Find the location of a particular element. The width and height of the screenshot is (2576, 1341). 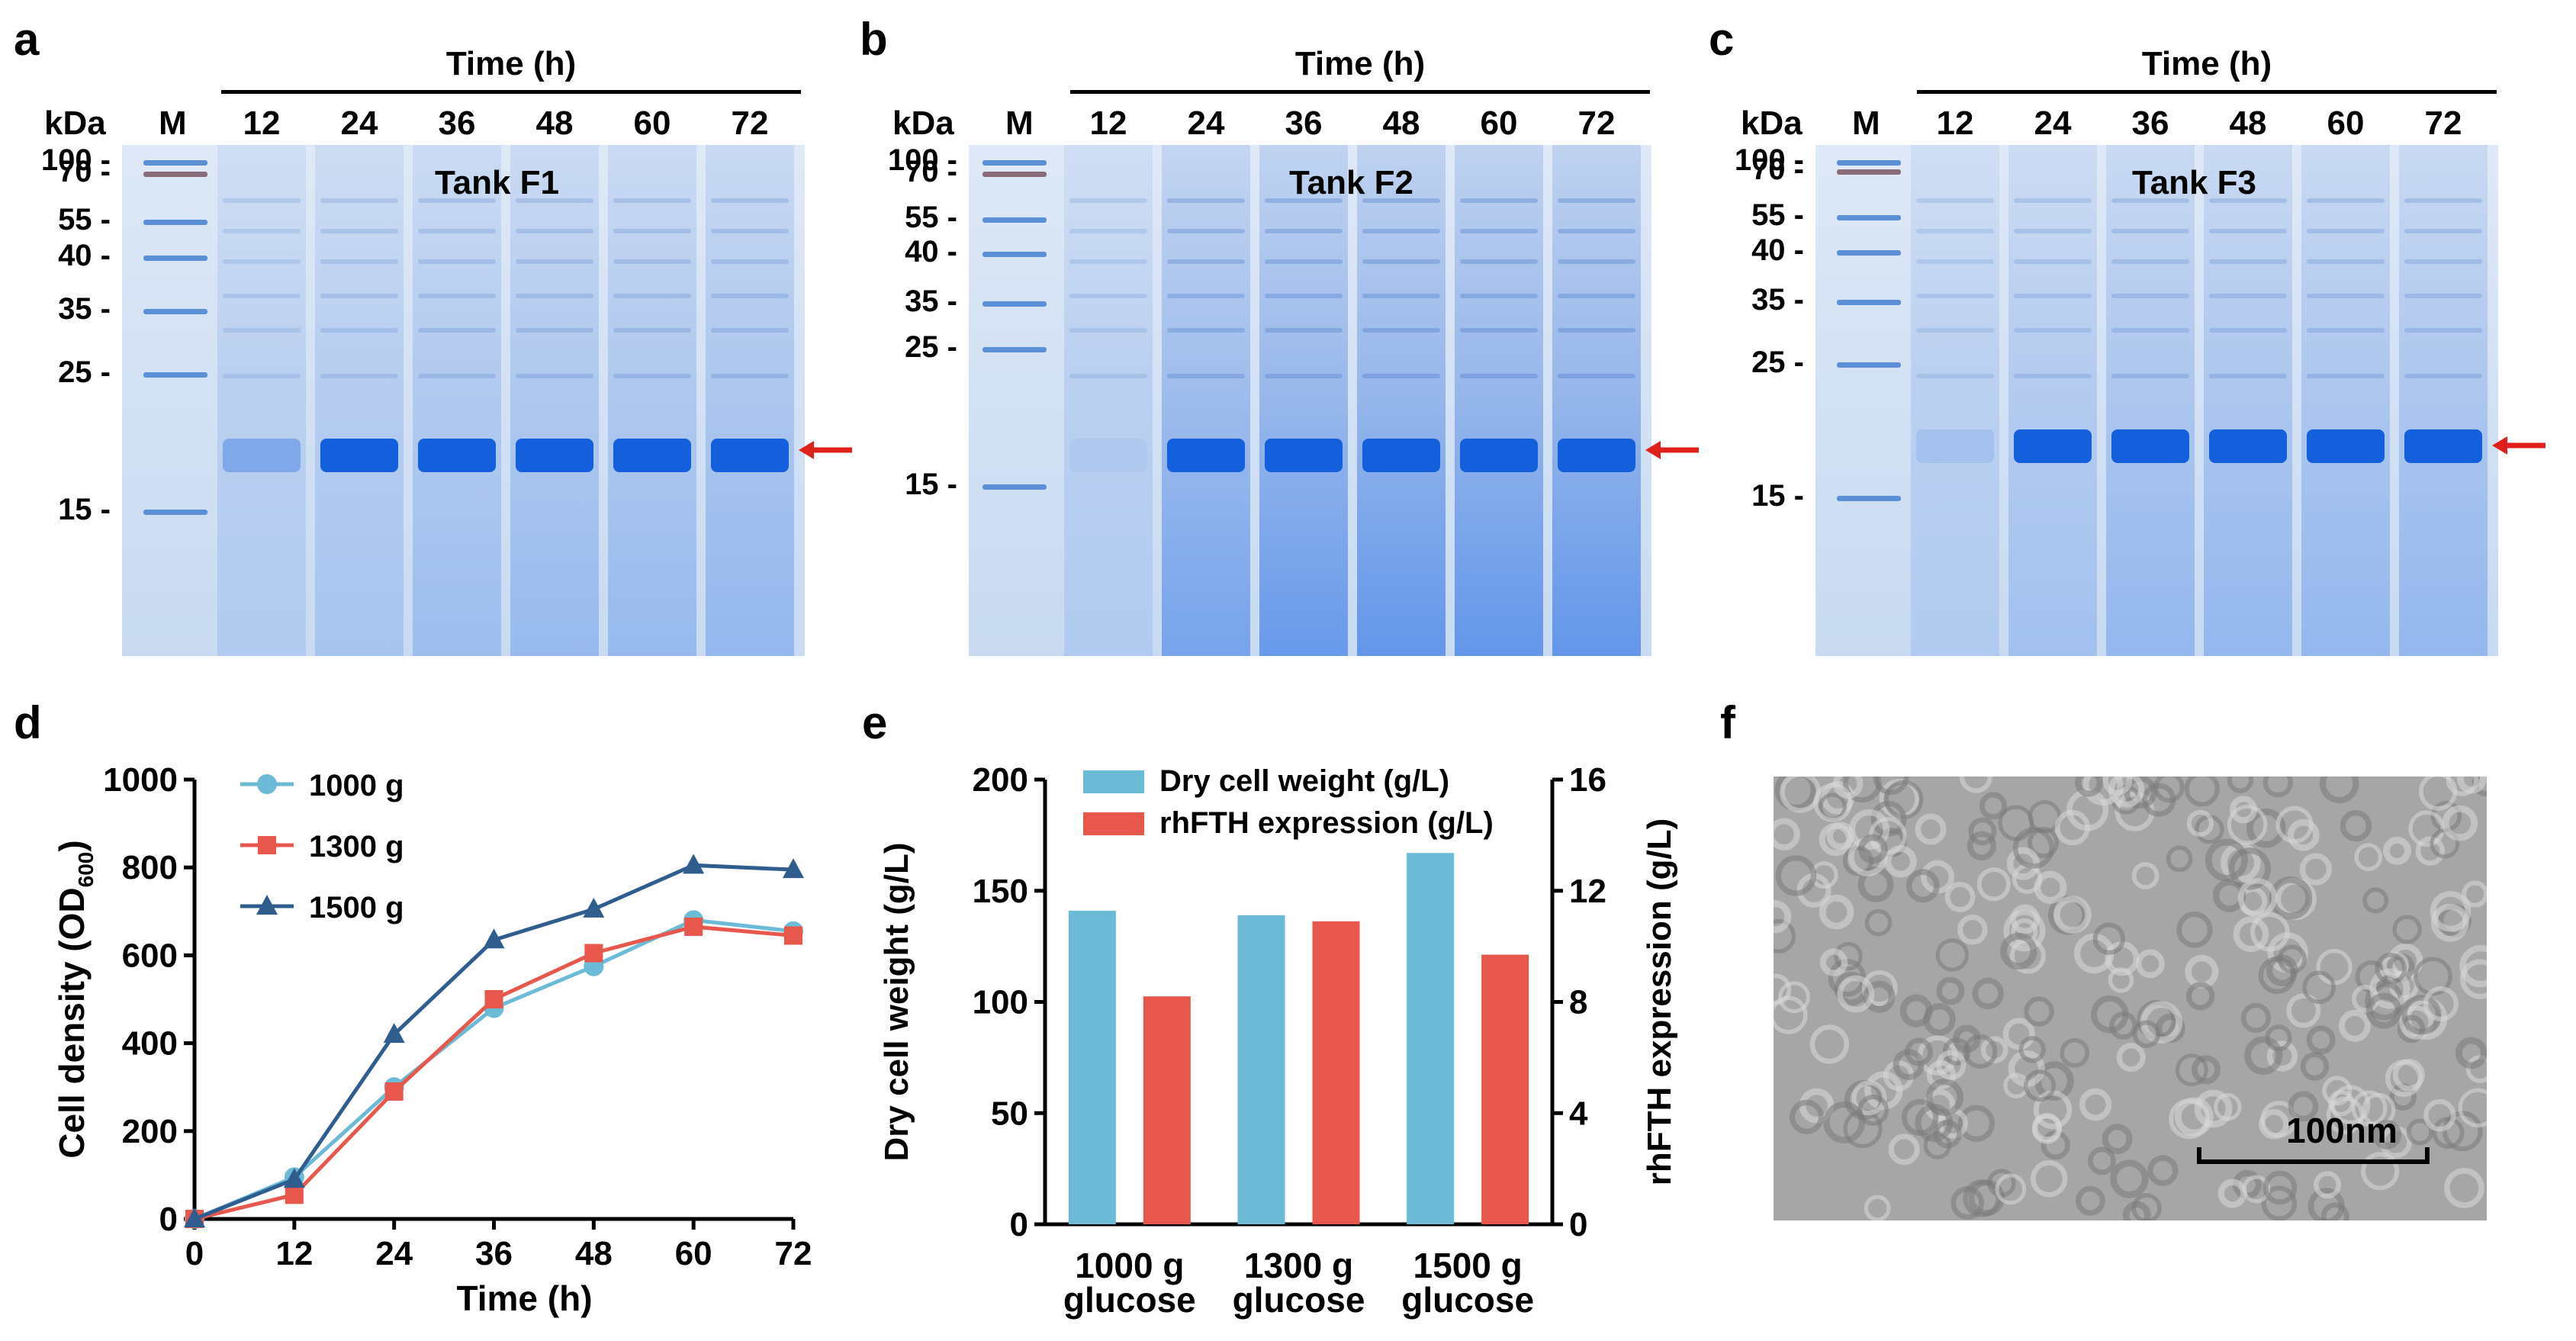

y-tick-label: 800 is located at coordinates (150, 867).